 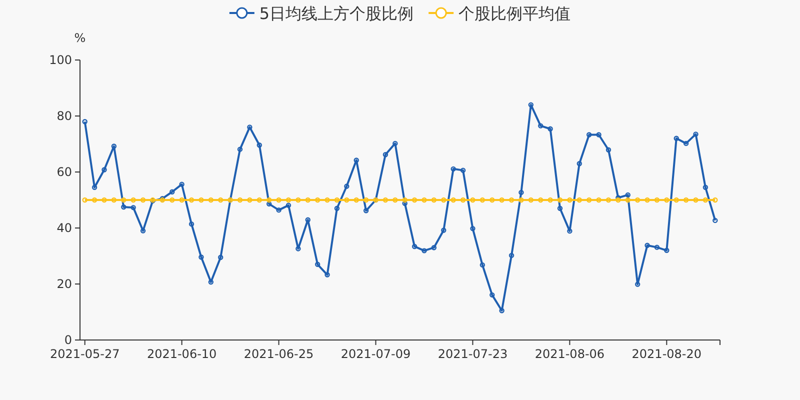 I want to click on y-tick-label: 60, so click(x=64, y=172).